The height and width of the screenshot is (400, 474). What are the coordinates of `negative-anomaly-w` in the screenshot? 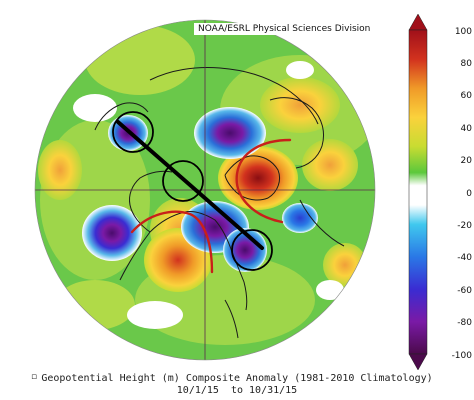 It's located at (112, 233).